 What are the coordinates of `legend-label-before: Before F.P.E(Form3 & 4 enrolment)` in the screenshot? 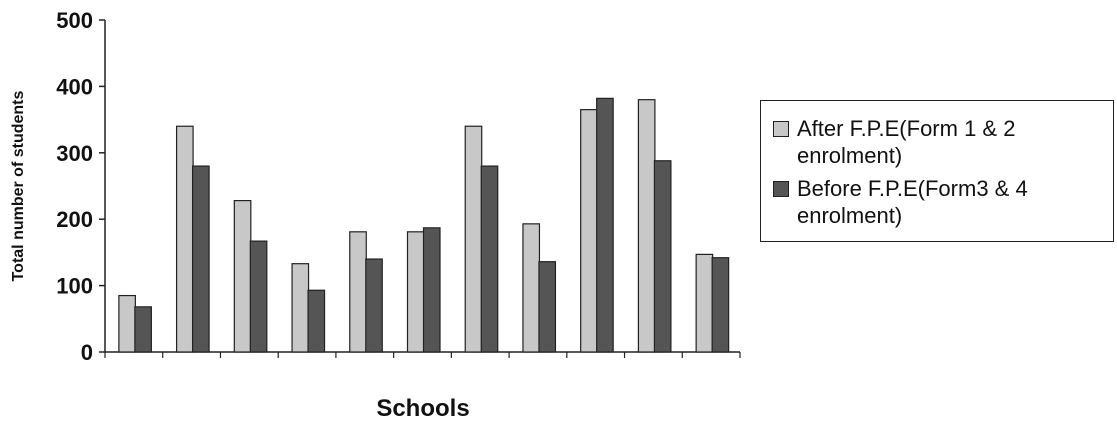 It's located at (912, 202).